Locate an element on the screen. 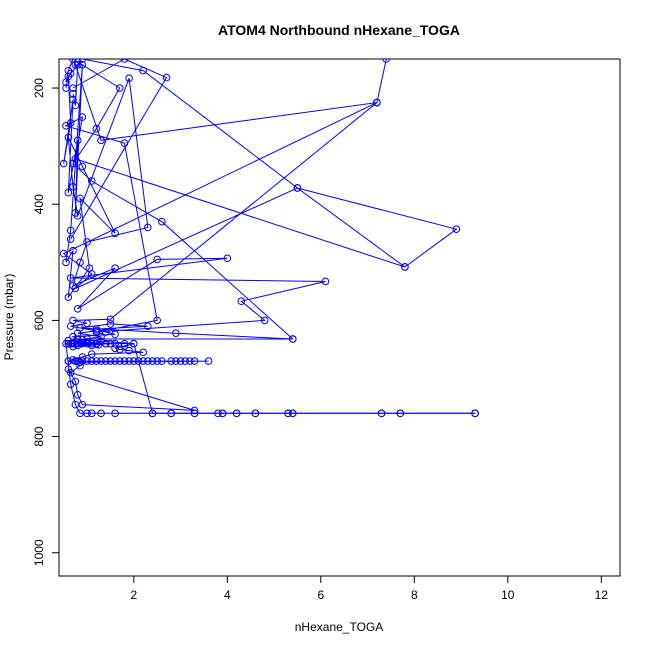 The image size is (650, 650). x-tick-label: 12 is located at coordinates (602, 595).